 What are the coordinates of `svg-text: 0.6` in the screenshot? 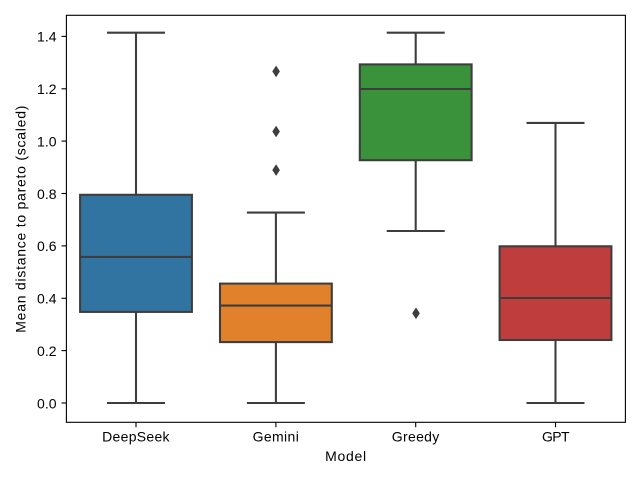 It's located at (47, 246).